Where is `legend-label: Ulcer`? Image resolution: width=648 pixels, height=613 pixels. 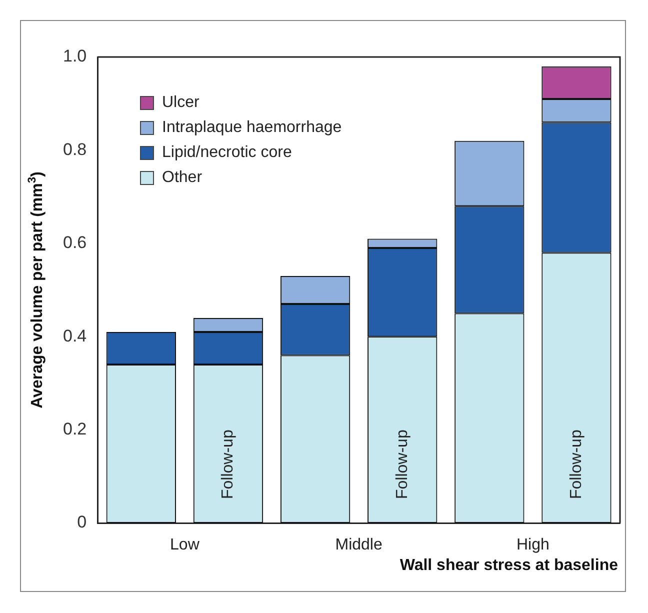
legend-label: Ulcer is located at coordinates (181, 103).